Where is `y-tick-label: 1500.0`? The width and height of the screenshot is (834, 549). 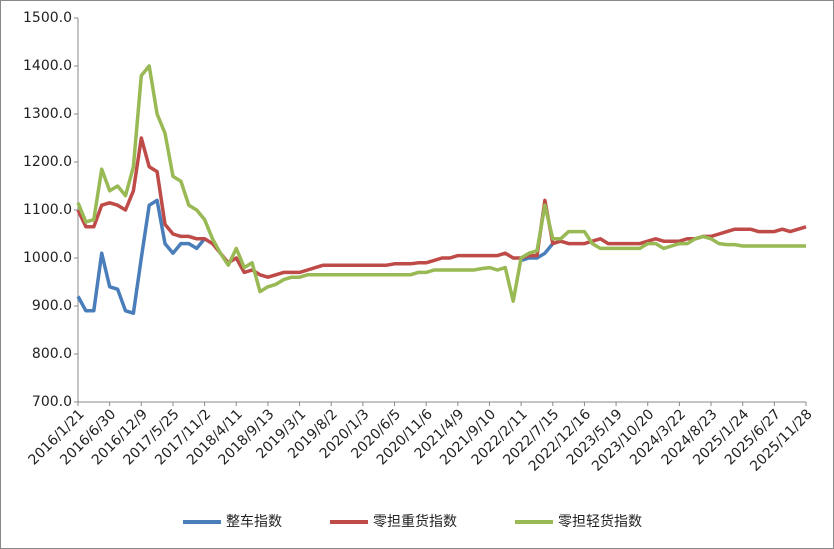
y-tick-label: 1500.0 is located at coordinates (47, 18).